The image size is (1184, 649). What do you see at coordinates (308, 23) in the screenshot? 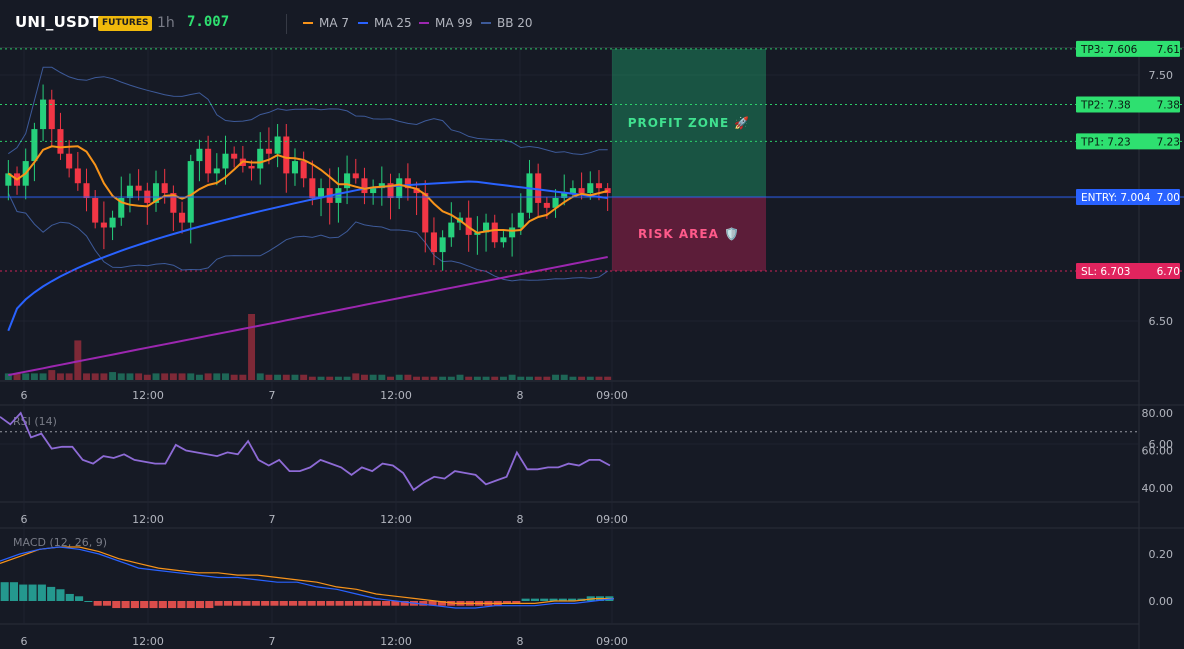
I see `ma7-swatch-icon` at bounding box center [308, 23].